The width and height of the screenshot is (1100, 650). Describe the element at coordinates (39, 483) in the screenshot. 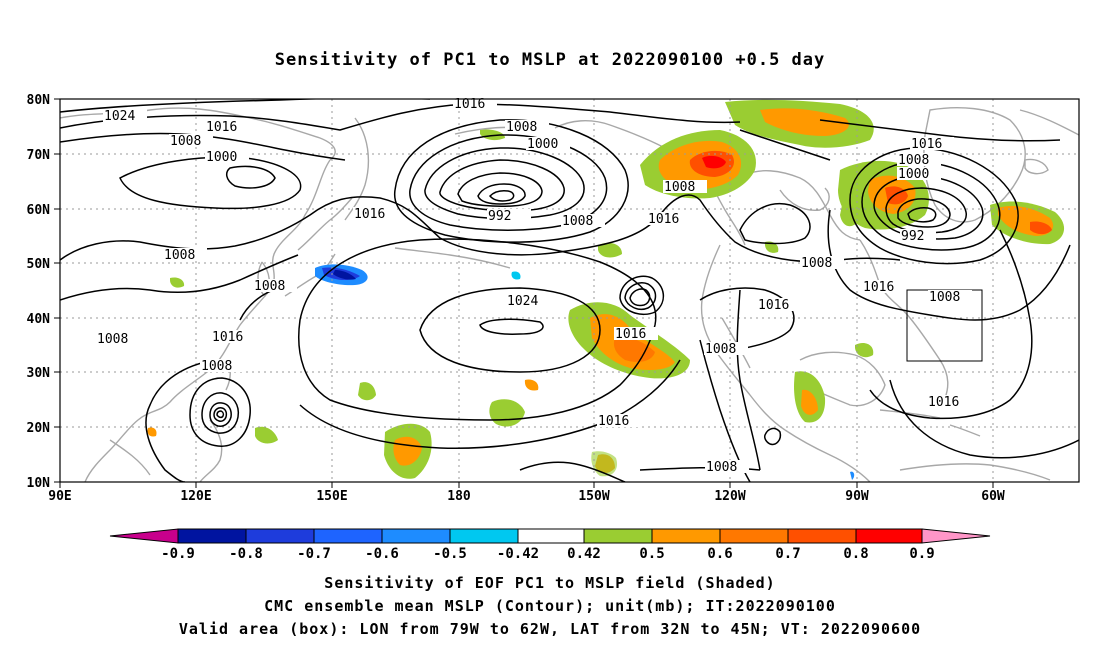

I see `lat-label: 10N` at that location.